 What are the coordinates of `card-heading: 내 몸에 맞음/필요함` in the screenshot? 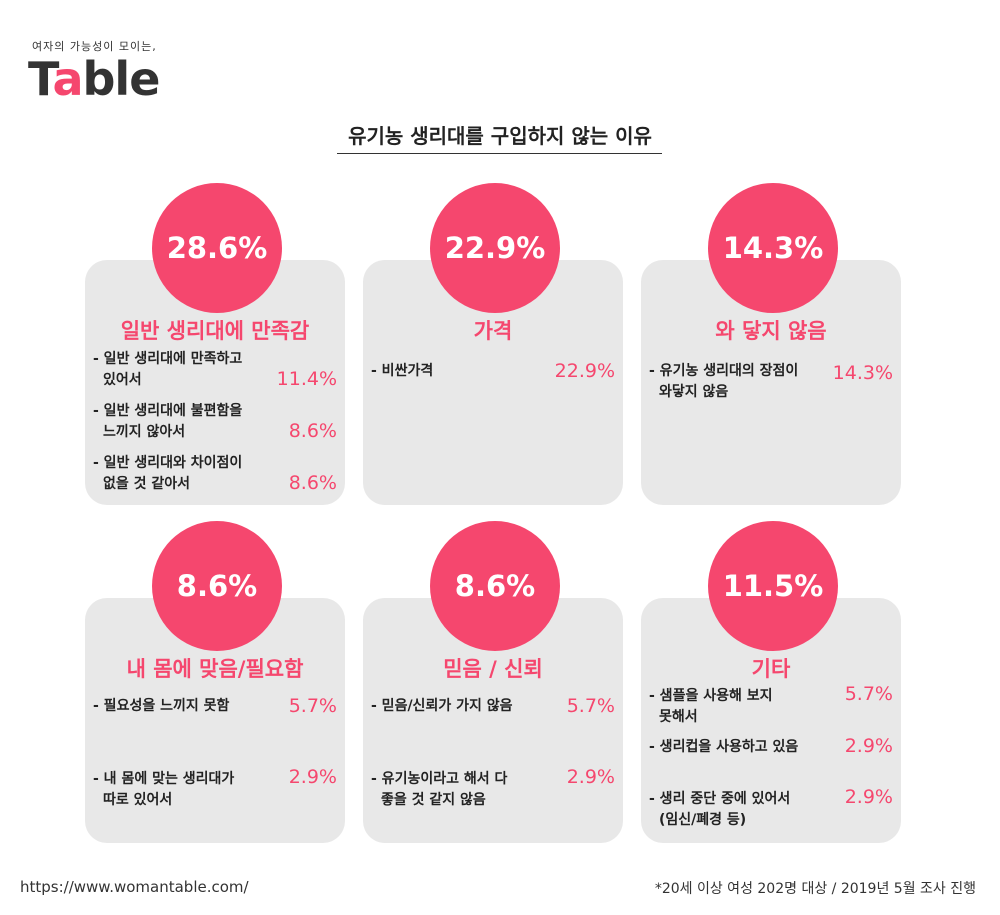 It's located at (215, 669).